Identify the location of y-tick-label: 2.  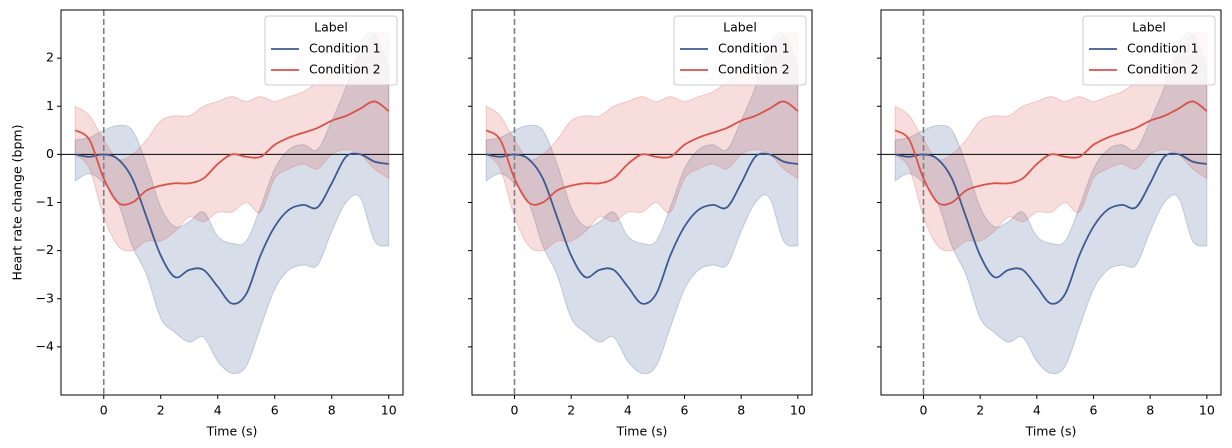
(50, 57).